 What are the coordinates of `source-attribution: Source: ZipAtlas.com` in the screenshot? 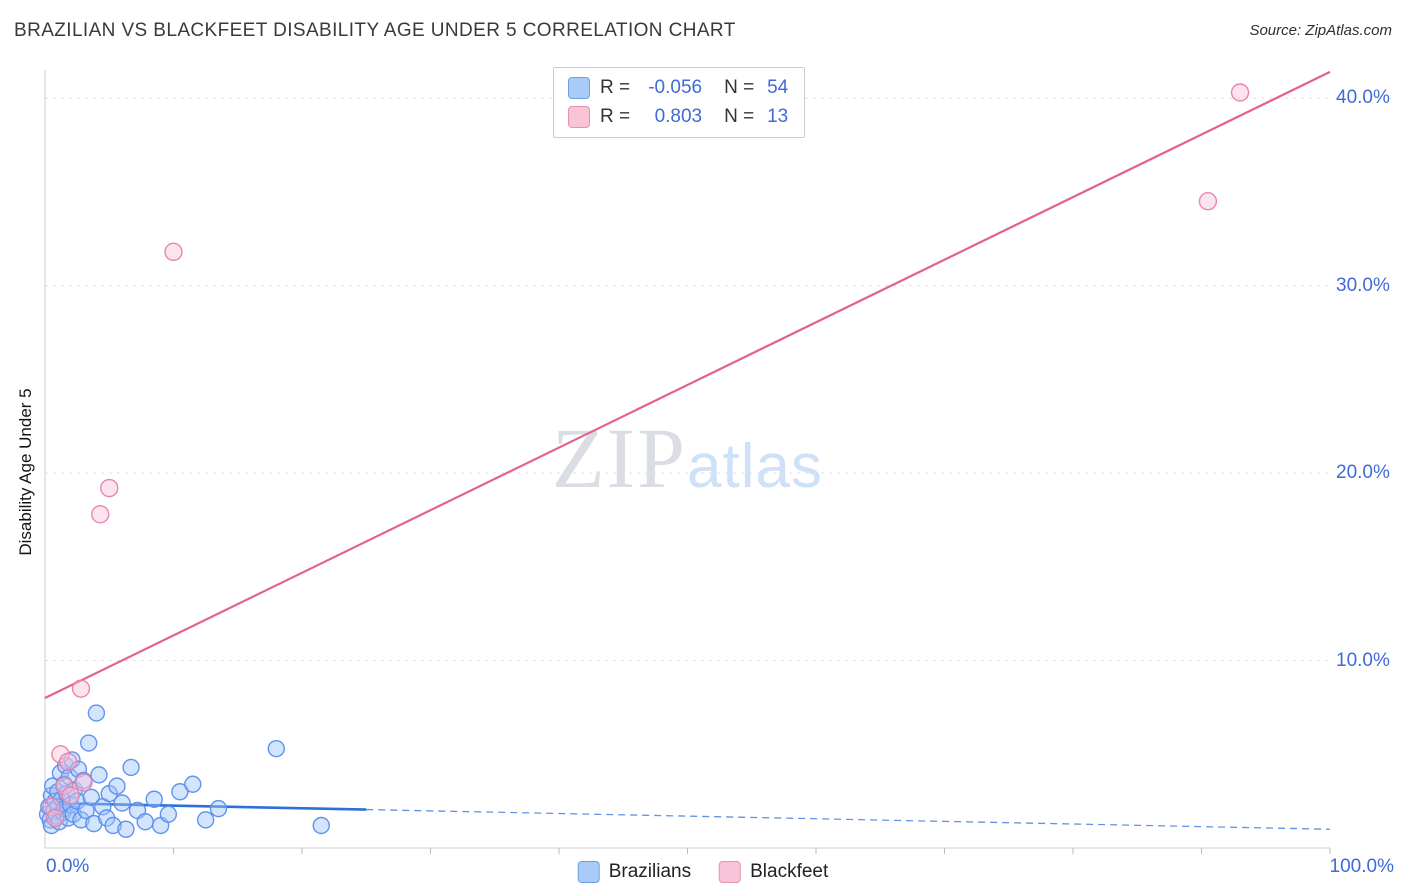 It's located at (1320, 30).